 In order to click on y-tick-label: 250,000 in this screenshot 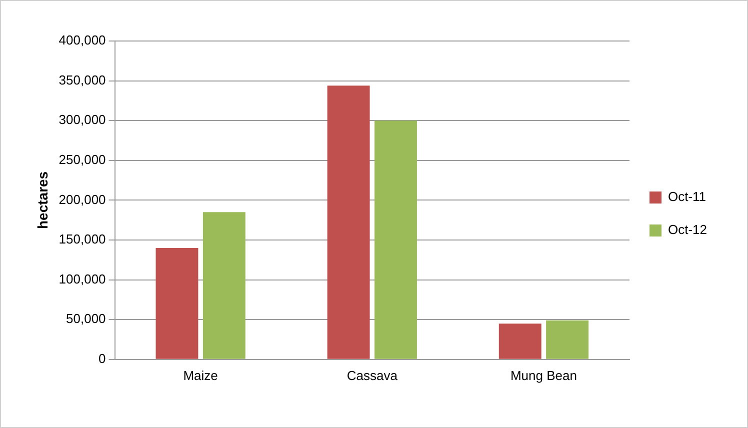, I will do `click(82, 159)`.